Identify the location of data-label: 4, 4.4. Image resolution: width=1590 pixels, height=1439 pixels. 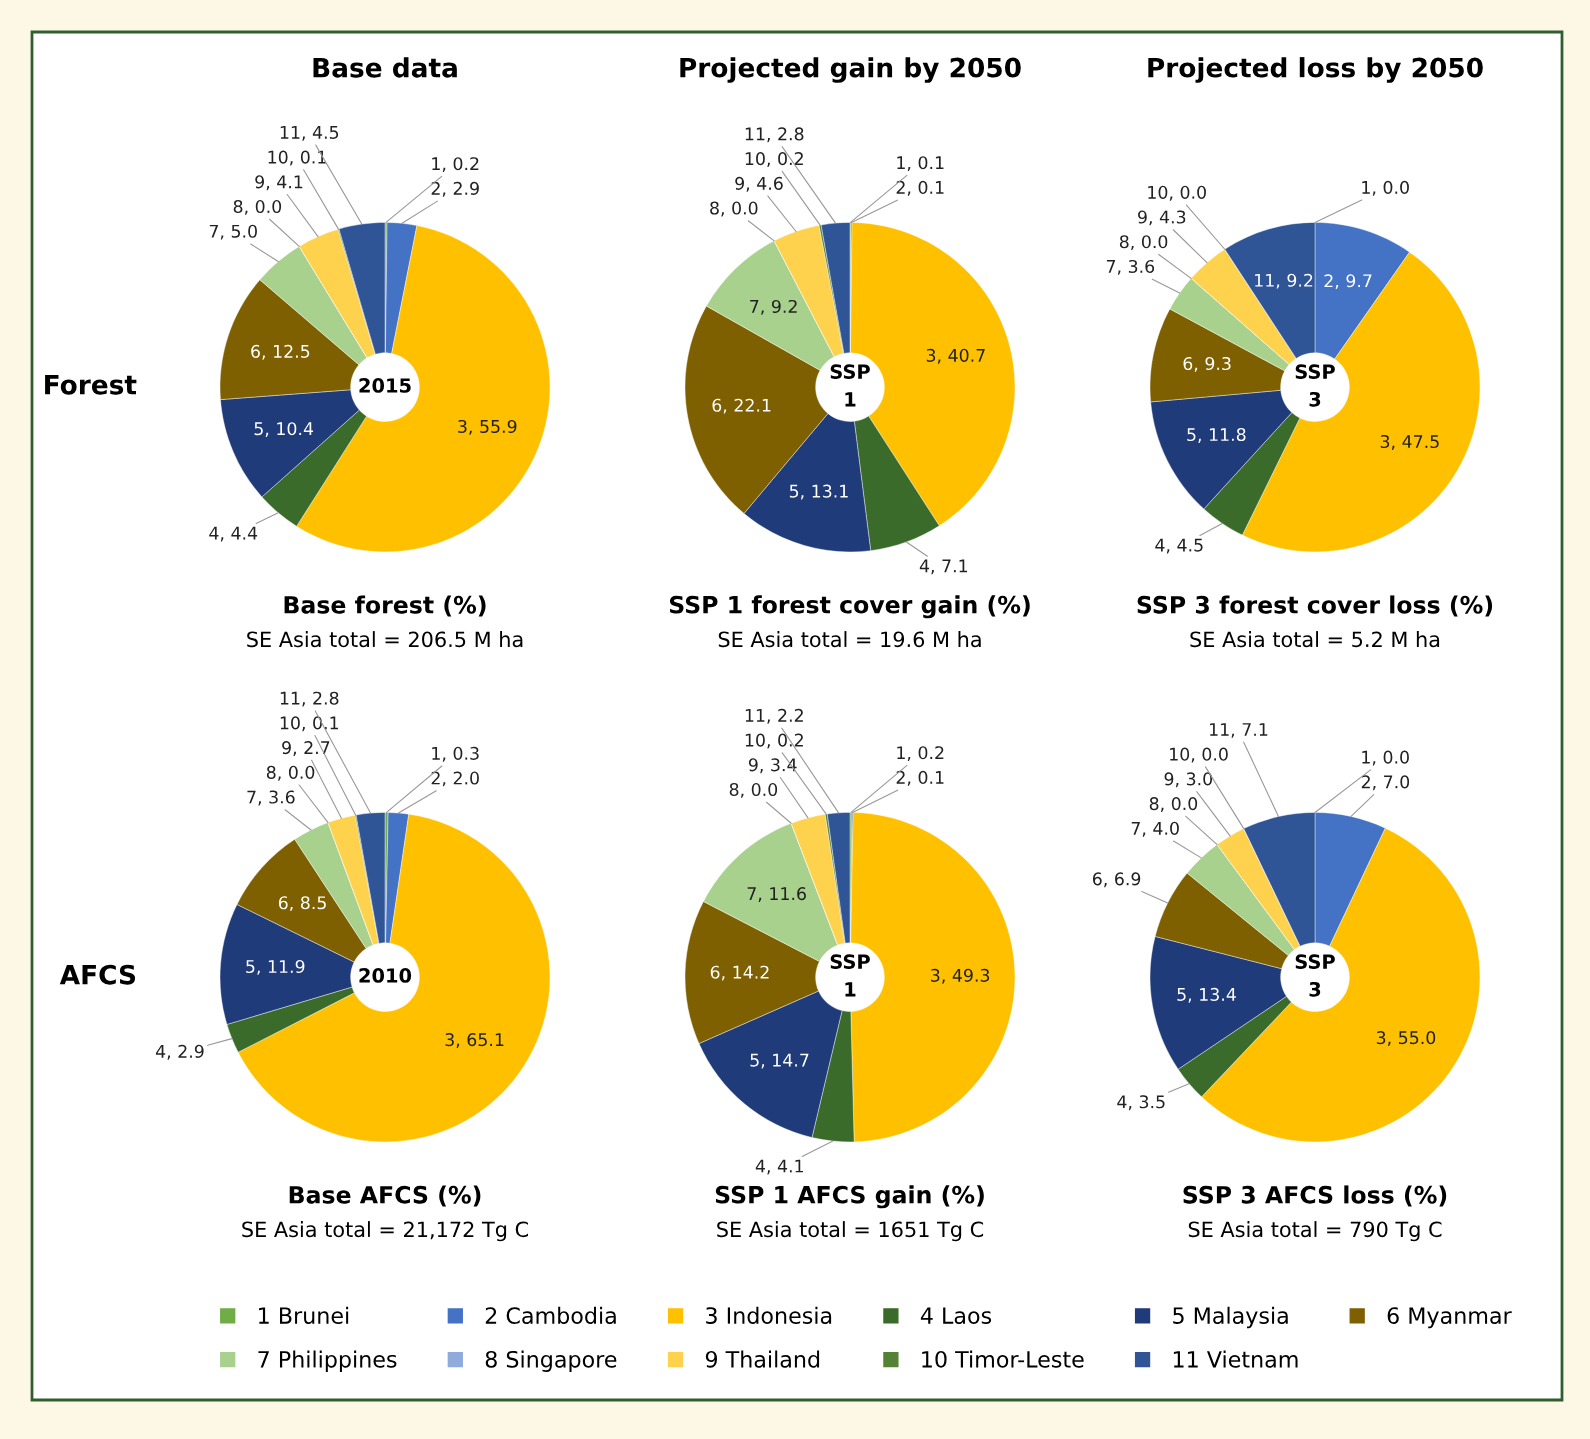
(233, 534).